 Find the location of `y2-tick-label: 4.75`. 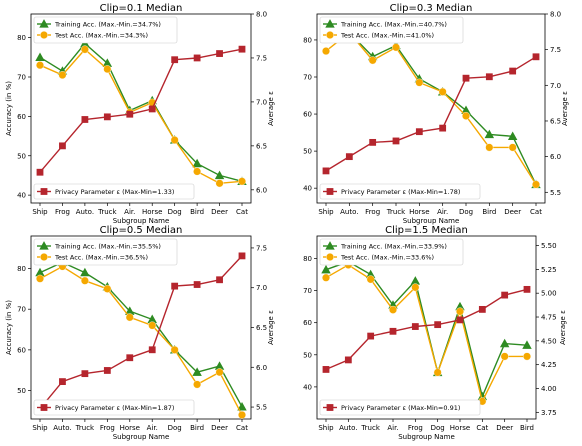

y2-tick-label: 4.75 is located at coordinates (549, 318).